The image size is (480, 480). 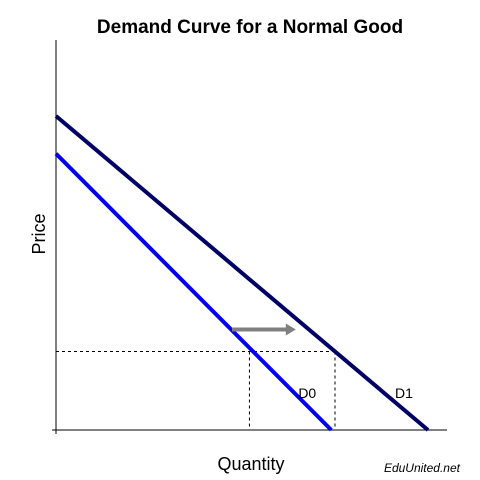 What do you see at coordinates (307, 393) in the screenshot?
I see `curve-label-d0: D0` at bounding box center [307, 393].